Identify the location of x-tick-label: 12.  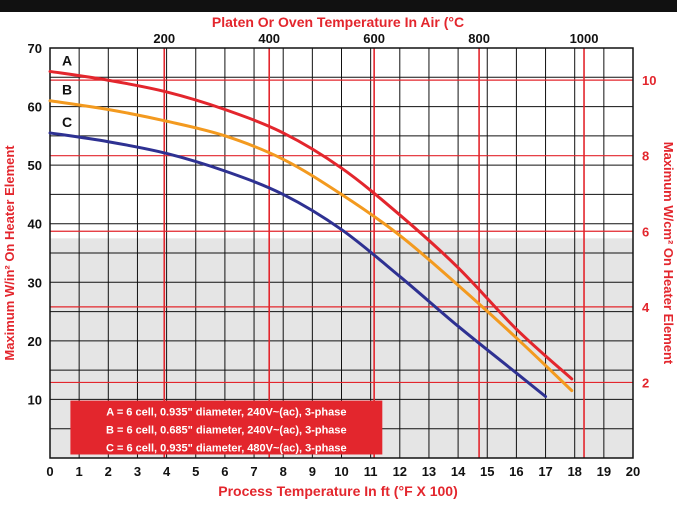
(400, 471).